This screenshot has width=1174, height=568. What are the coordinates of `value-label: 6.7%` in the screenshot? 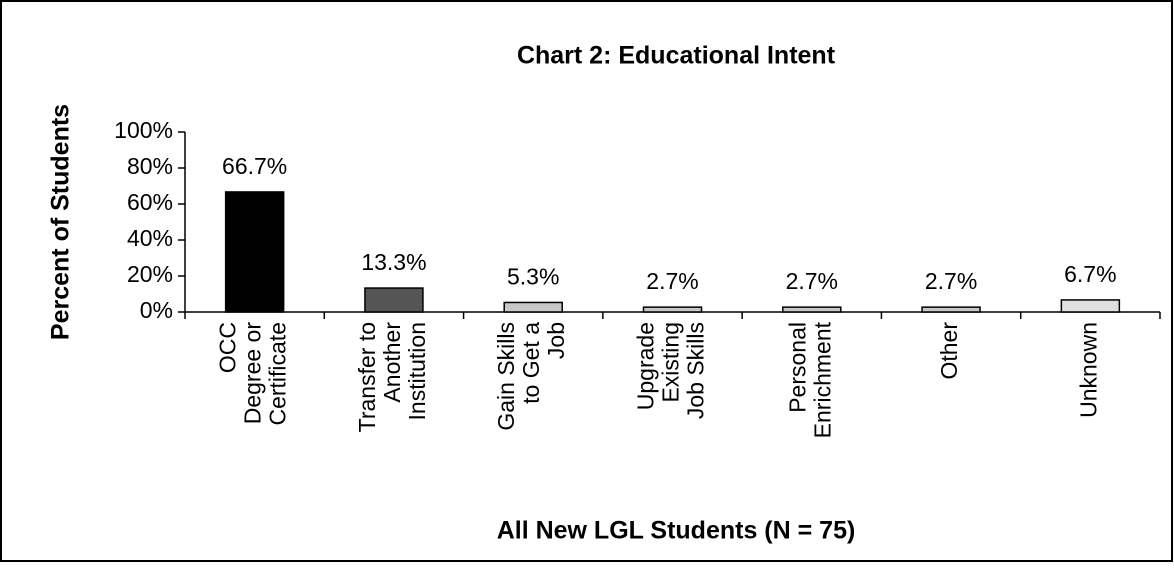 It's located at (1090, 274).